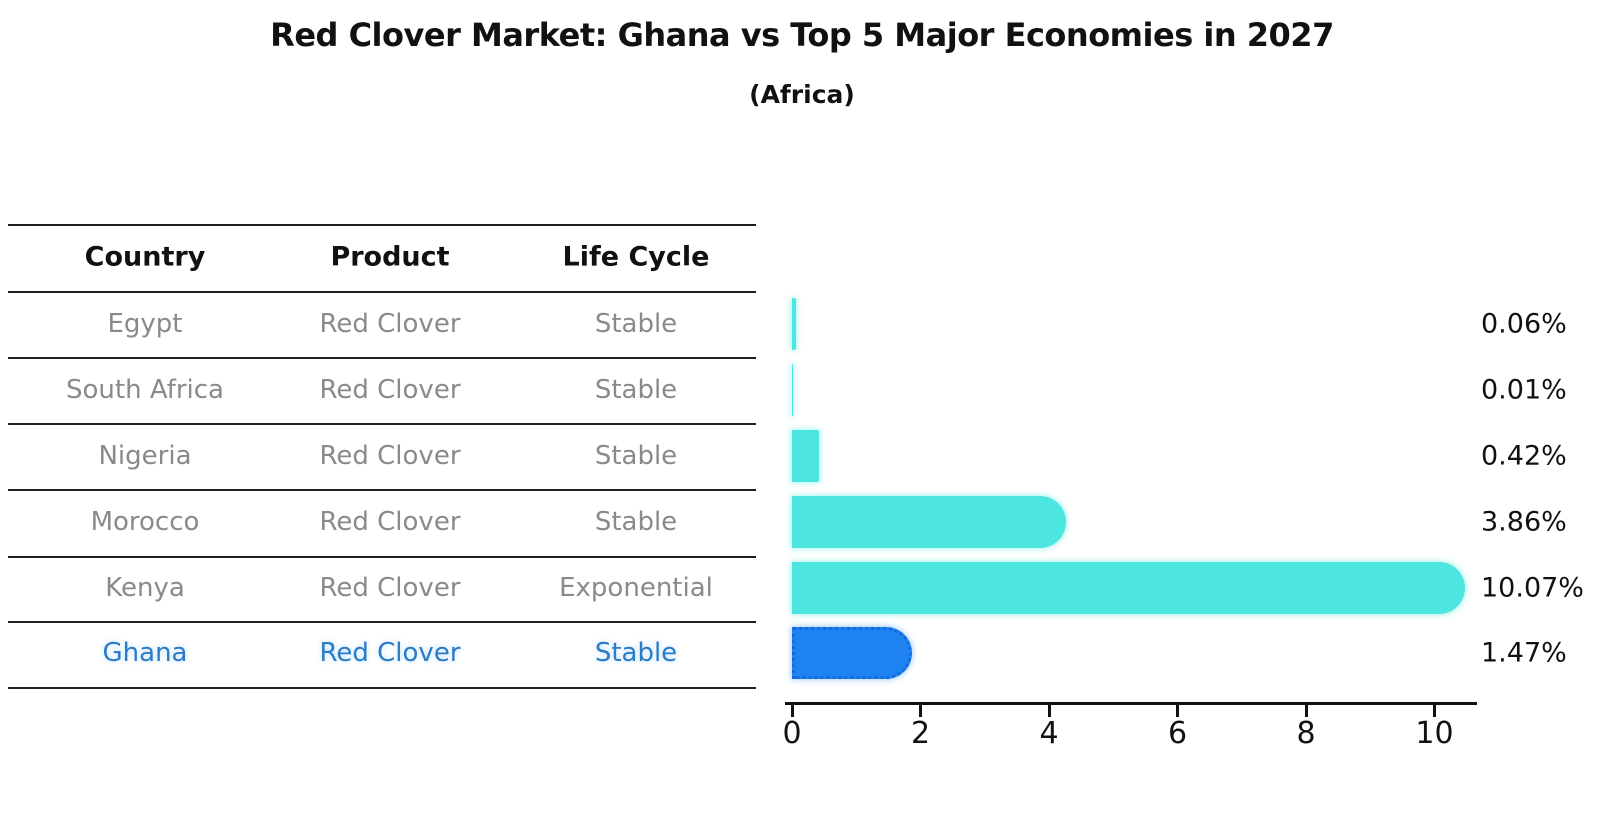 Image resolution: width=1604 pixels, height=823 pixels. What do you see at coordinates (145, 257) in the screenshot?
I see `table-header-country: Country` at bounding box center [145, 257].